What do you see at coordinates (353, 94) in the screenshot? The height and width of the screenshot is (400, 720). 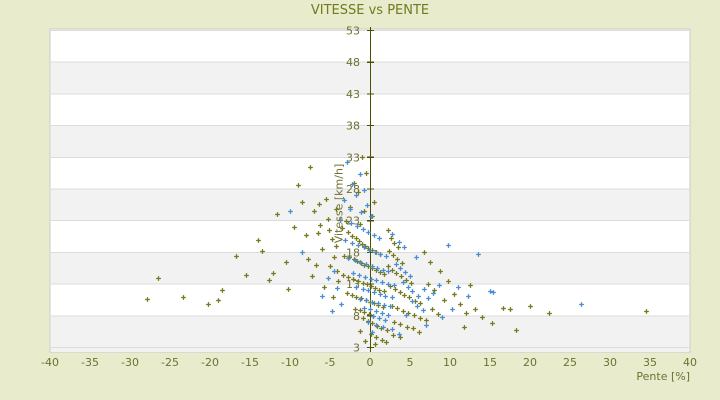 I see `y-tick-label: 43` at bounding box center [353, 94].